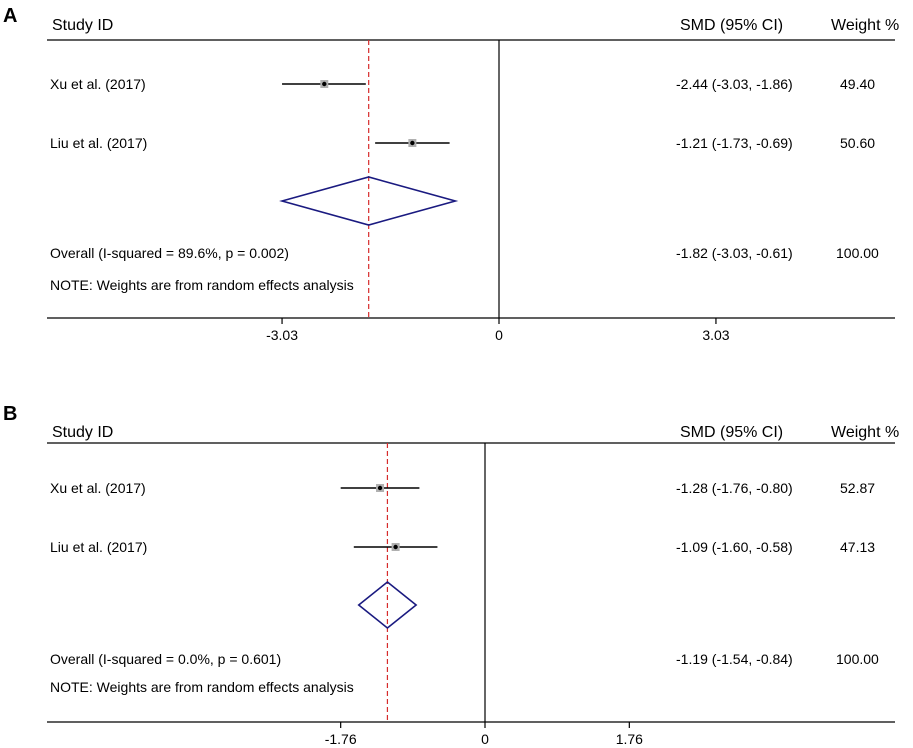 Image resolution: width=913 pixels, height=748 pixels. What do you see at coordinates (734, 253) in the screenshot?
I see `overall-smd-ci: -1.82 (-3.03, -0.61)` at bounding box center [734, 253].